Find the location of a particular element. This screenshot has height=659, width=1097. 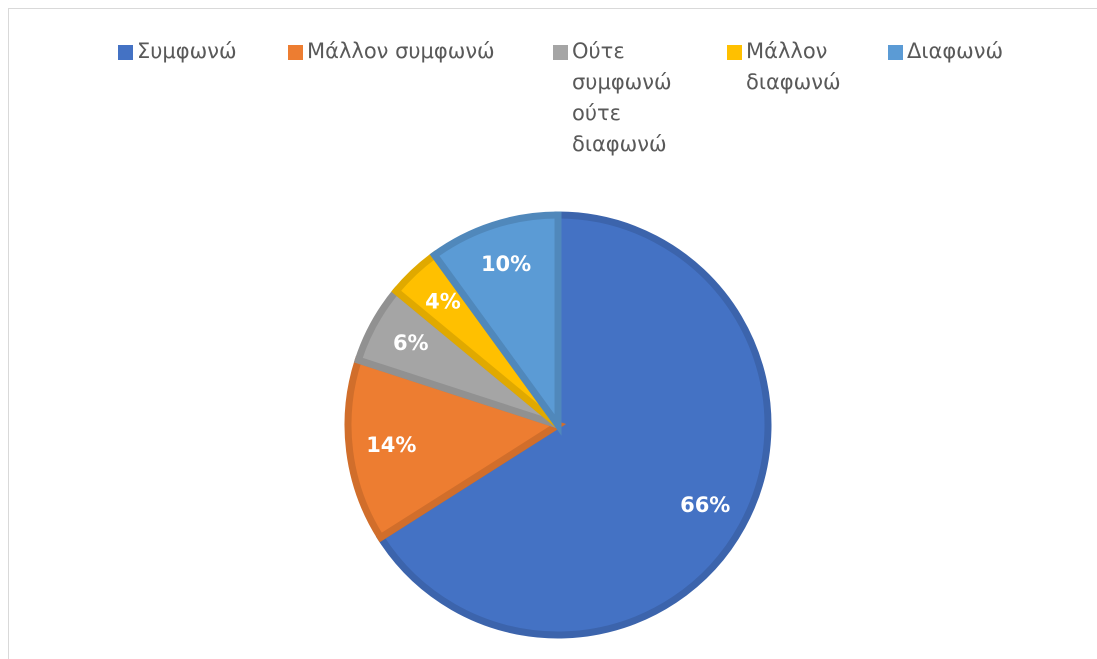

legend-item: Μάλλον συμφωνώ is located at coordinates (391, 51).